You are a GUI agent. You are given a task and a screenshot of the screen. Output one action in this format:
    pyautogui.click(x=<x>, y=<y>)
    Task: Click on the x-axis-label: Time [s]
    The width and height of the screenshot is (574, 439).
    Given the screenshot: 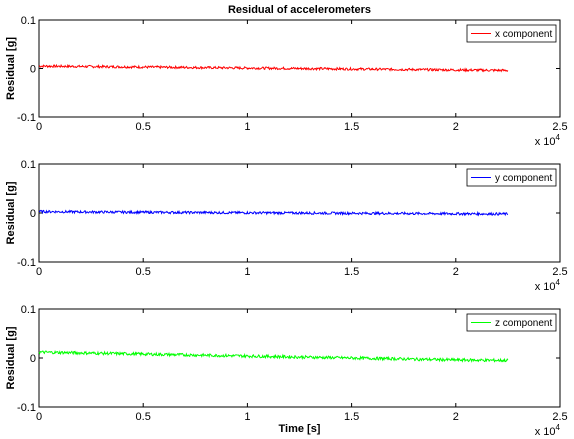 What is the action you would take?
    pyautogui.click(x=300, y=429)
    